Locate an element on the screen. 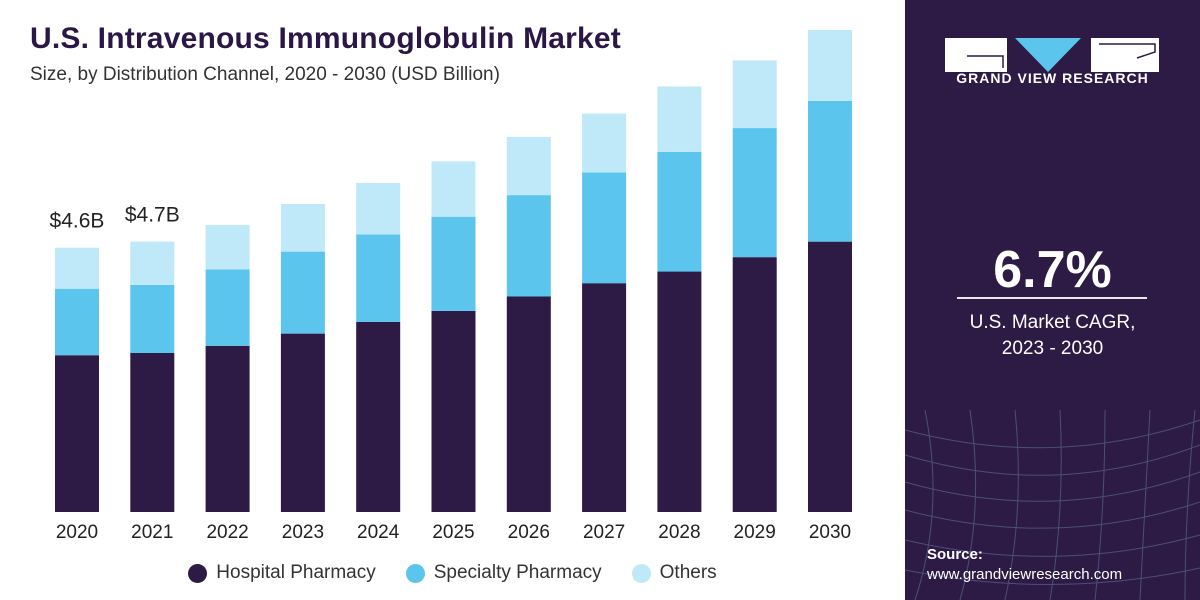  x-tick-label-2029: 2029 is located at coordinates (755, 532).